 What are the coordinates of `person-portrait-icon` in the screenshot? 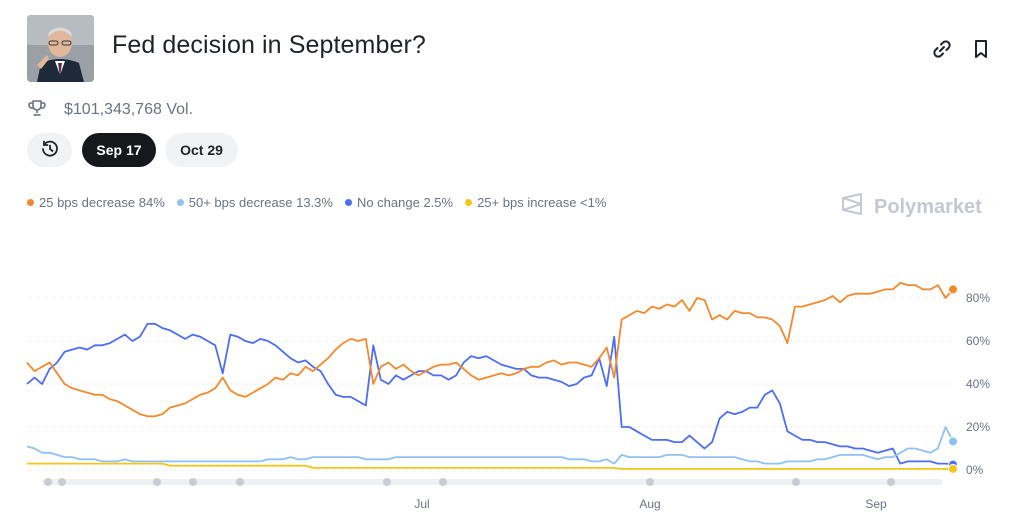 It's located at (60, 48).